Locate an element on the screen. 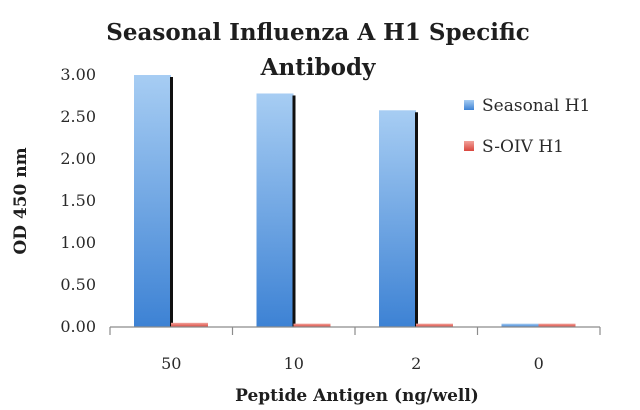 The width and height of the screenshot is (640, 410). x-tick-label: 0 is located at coordinates (539, 363).